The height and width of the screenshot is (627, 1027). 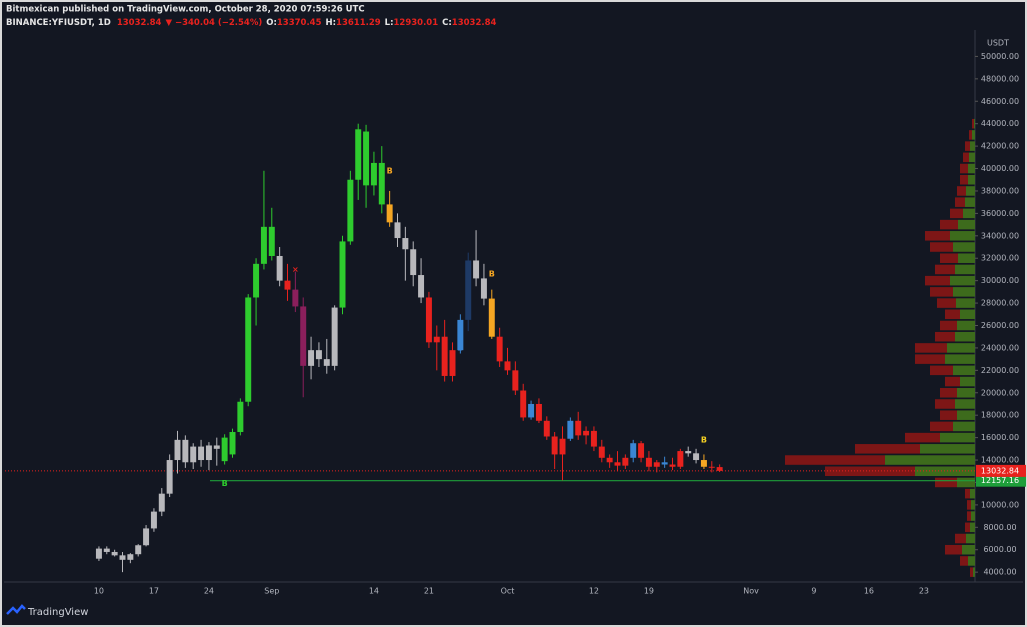 What do you see at coordinates (1000, 325) in the screenshot?
I see `y-tick-label: 26000.00` at bounding box center [1000, 325].